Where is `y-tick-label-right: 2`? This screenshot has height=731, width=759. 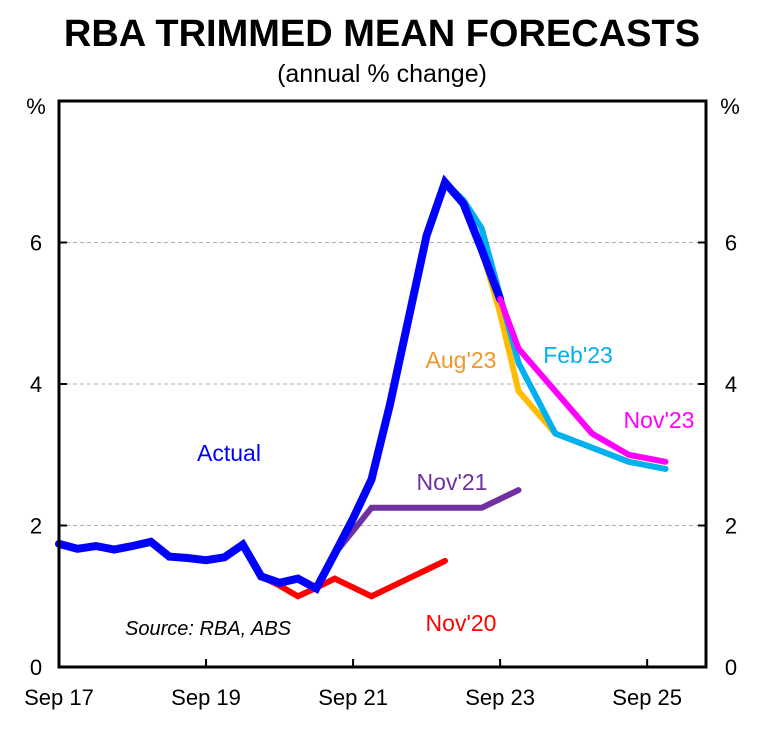
y-tick-label-right: 2 is located at coordinates (731, 526).